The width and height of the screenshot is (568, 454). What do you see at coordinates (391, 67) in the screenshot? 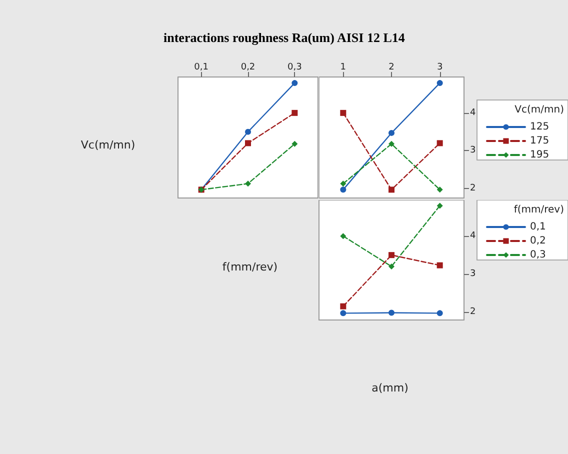
I see `x-tick-label: 2` at bounding box center [391, 67].